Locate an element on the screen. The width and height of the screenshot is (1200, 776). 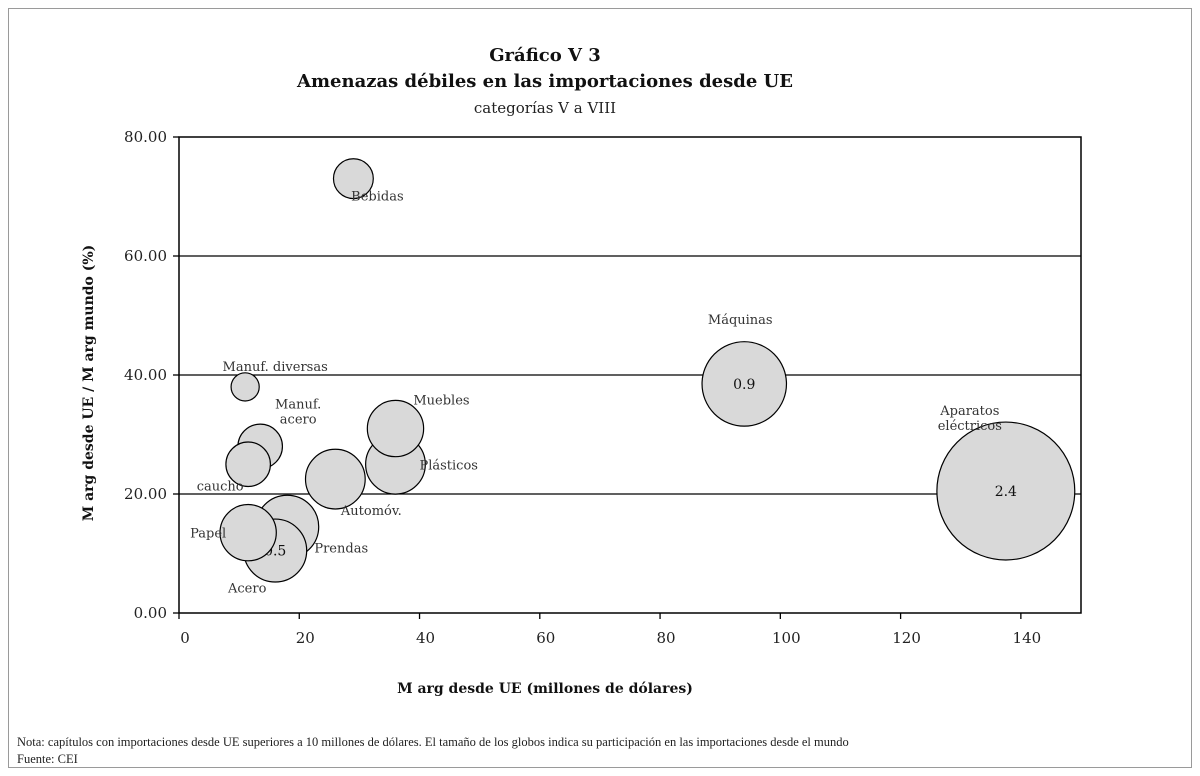
bubble-category-label: Manuf. acero is located at coordinates (298, 412).